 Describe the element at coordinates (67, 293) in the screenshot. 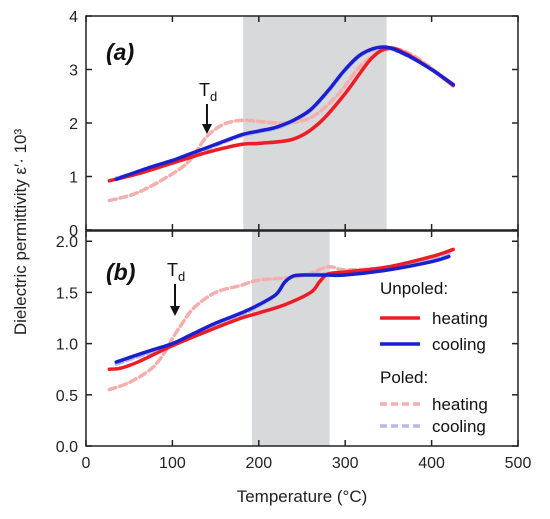

I see `y-tick-label: 1.5` at that location.